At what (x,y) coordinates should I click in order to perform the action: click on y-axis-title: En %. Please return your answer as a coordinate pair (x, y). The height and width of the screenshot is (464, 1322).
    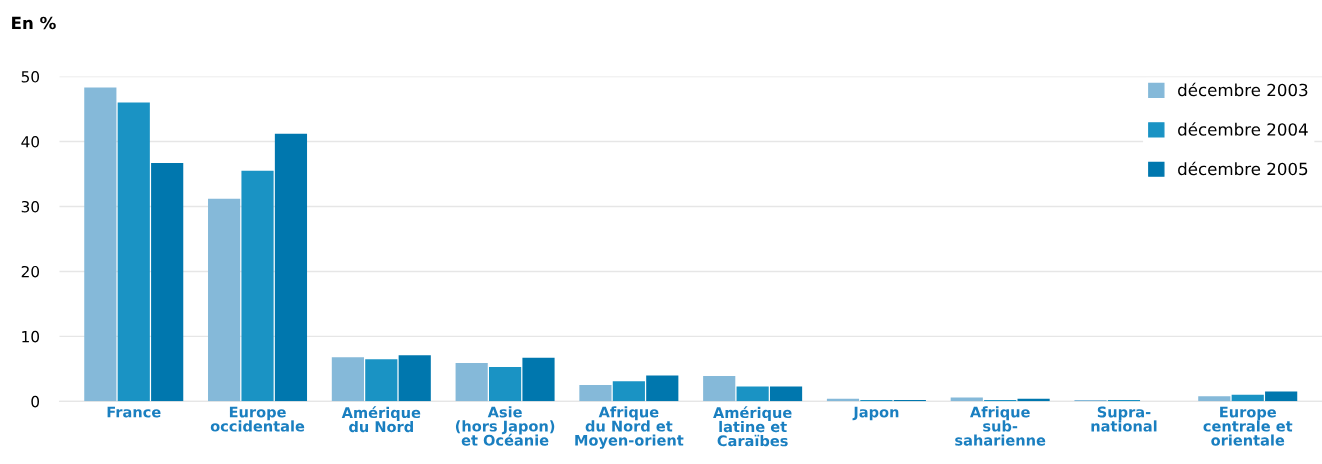
    Looking at the image, I should click on (34, 23).